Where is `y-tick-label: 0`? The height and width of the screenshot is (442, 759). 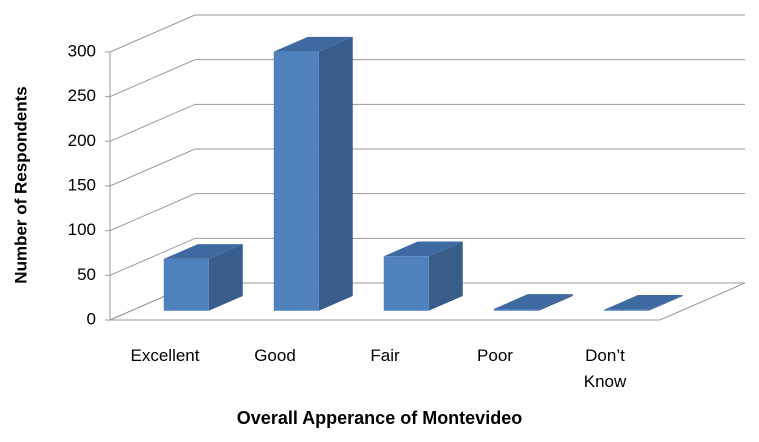
y-tick-label: 0 is located at coordinates (91, 318).